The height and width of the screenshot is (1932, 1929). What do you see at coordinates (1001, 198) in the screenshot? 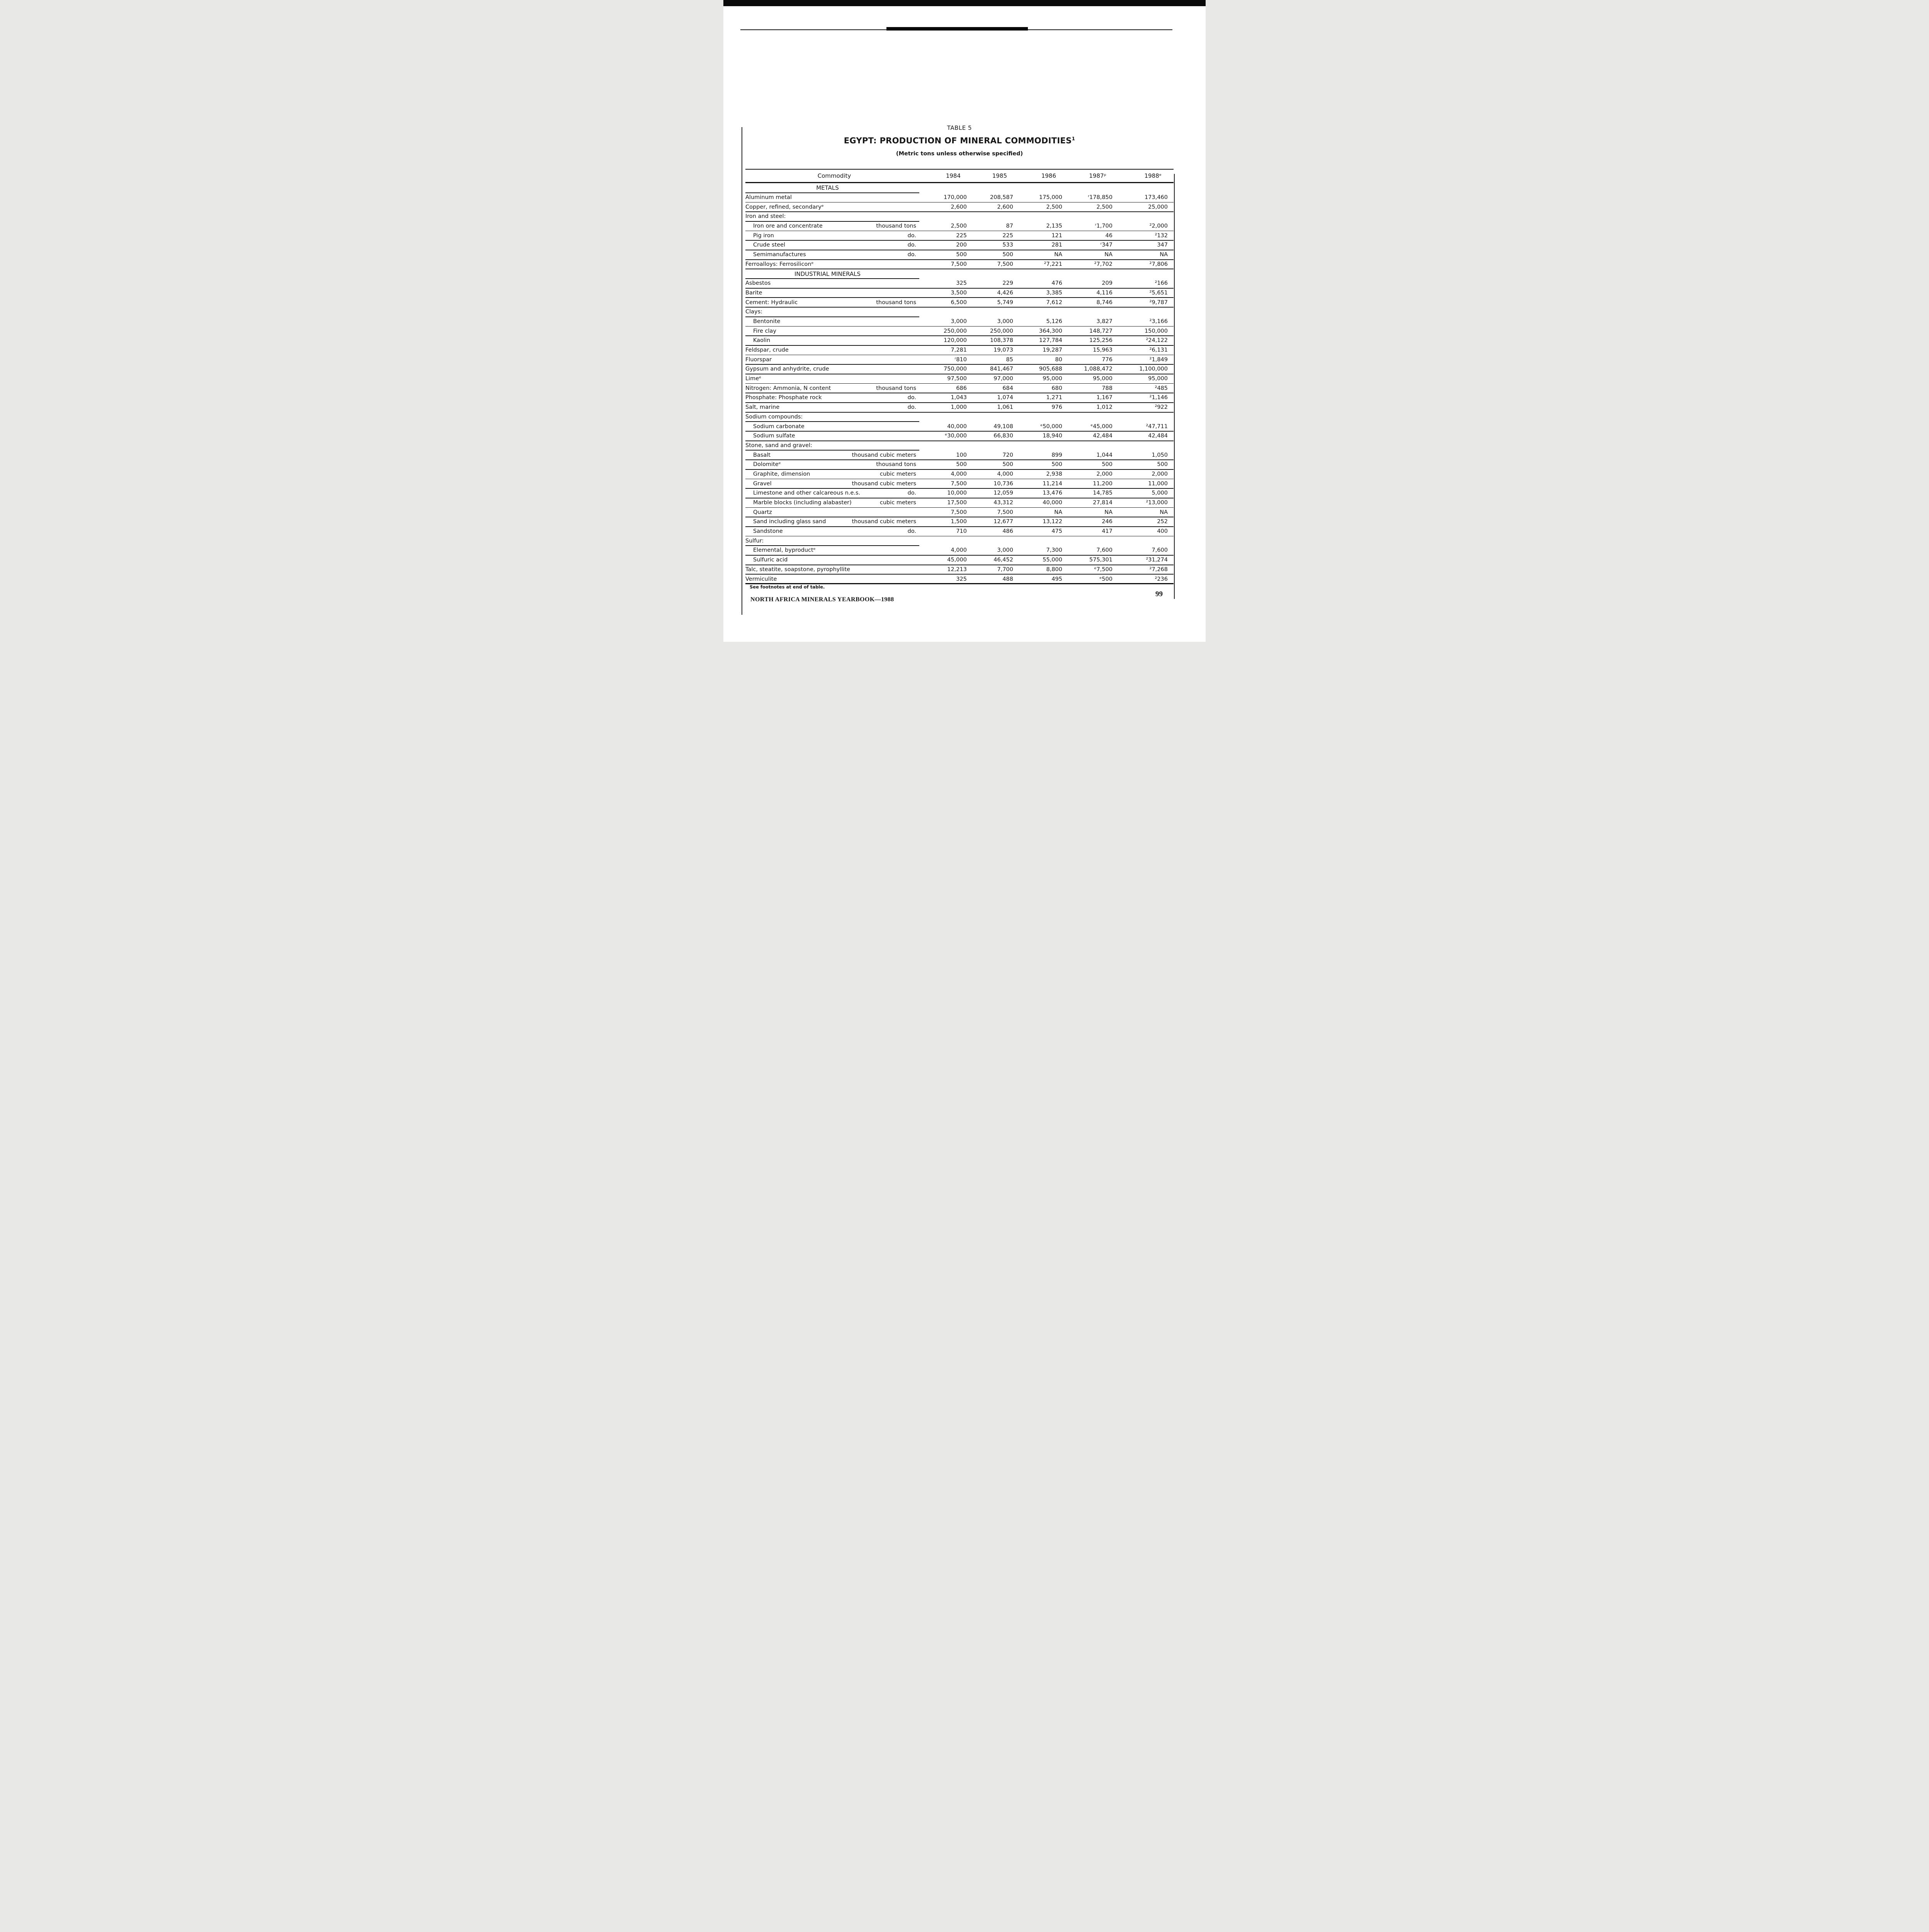
I see `value-cell: 208,587` at bounding box center [1001, 198].